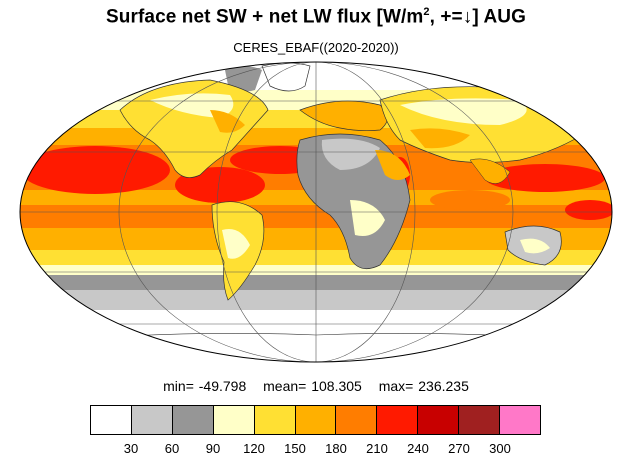 The height and width of the screenshot is (463, 632). What do you see at coordinates (316, 47) in the screenshot?
I see `map-subtitle: CERES_EBAF((2020-2020))` at bounding box center [316, 47].